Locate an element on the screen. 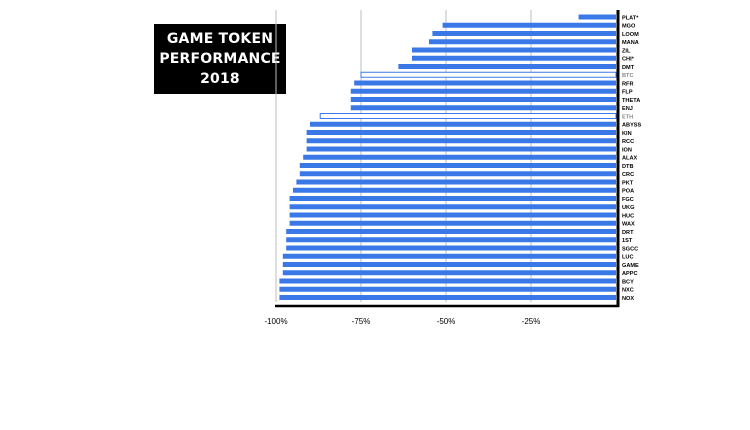 This screenshot has height=430, width=750. category-label: GAME is located at coordinates (630, 266).